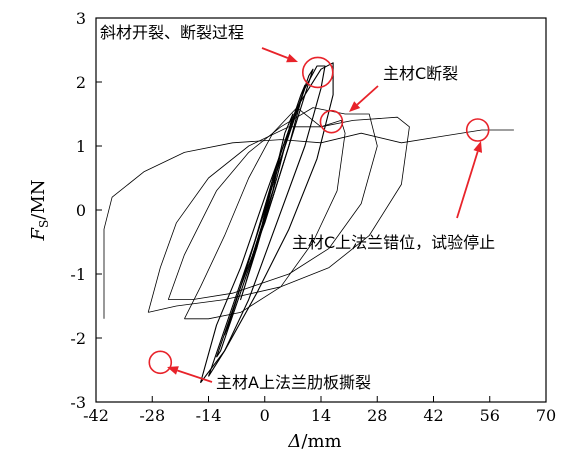 This screenshot has height=461, width=569. I want to click on x-axis-title: Δ/mm, so click(314, 441).